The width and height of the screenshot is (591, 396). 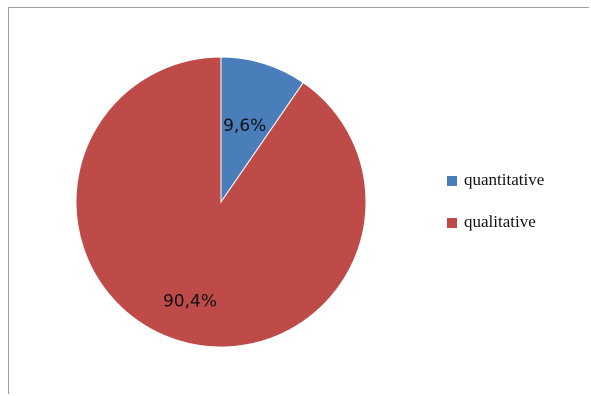 What do you see at coordinates (504, 179) in the screenshot?
I see `legend-label-quantitative: quantitative` at bounding box center [504, 179].